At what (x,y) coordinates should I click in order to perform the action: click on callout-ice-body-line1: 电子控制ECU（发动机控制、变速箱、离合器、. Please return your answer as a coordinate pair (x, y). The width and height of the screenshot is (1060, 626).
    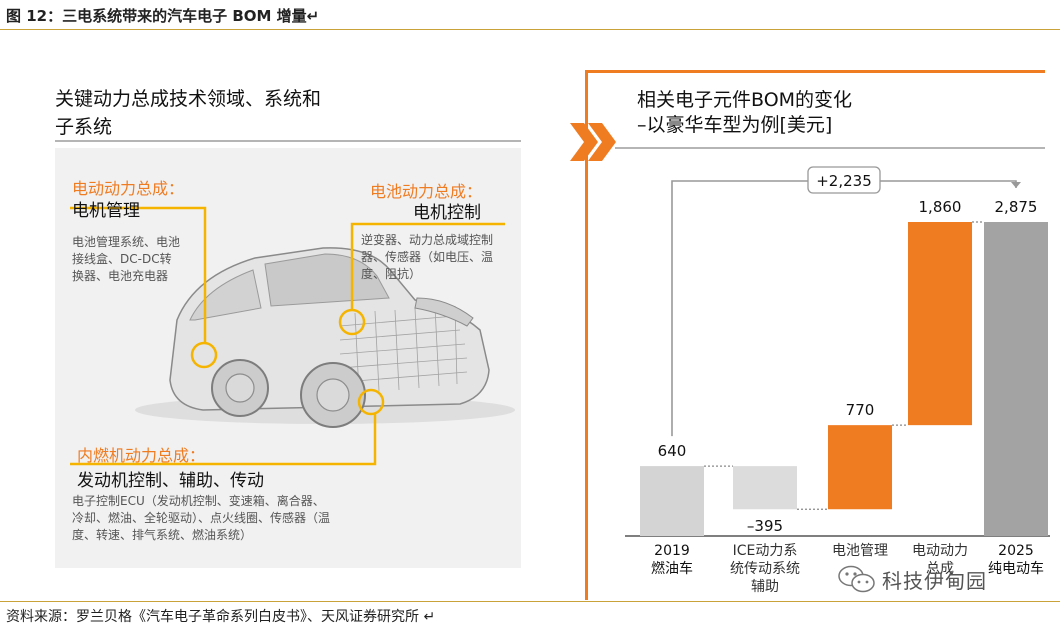
    Looking at the image, I should click on (198, 501).